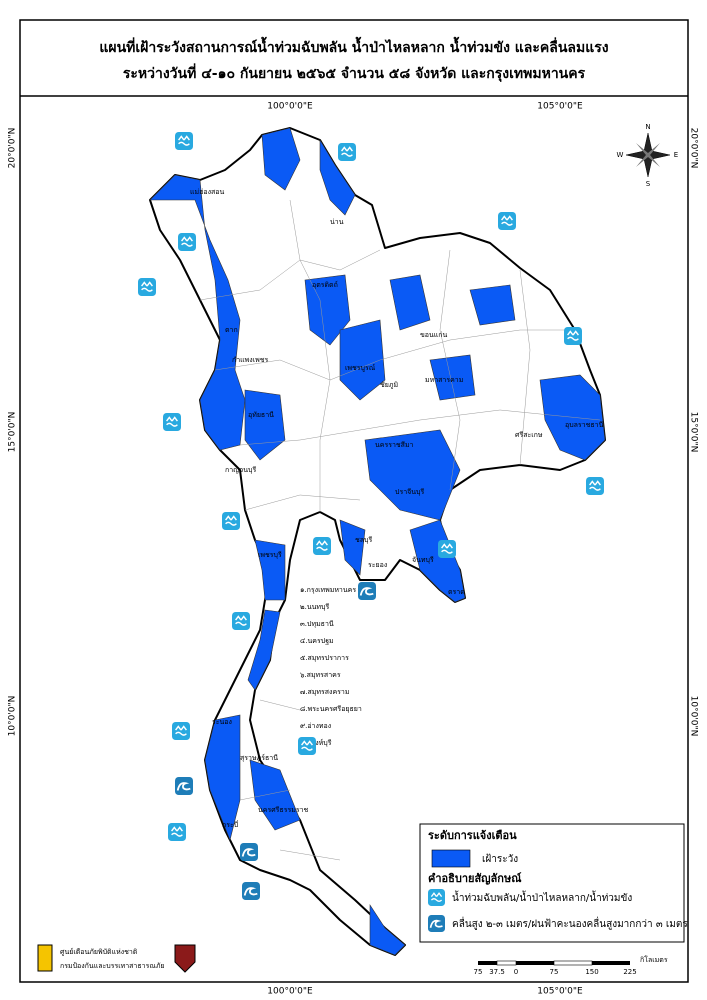 The width and height of the screenshot is (707, 1000). Describe the element at coordinates (222, 722) in the screenshot. I see `province-label: ระนอง` at that location.